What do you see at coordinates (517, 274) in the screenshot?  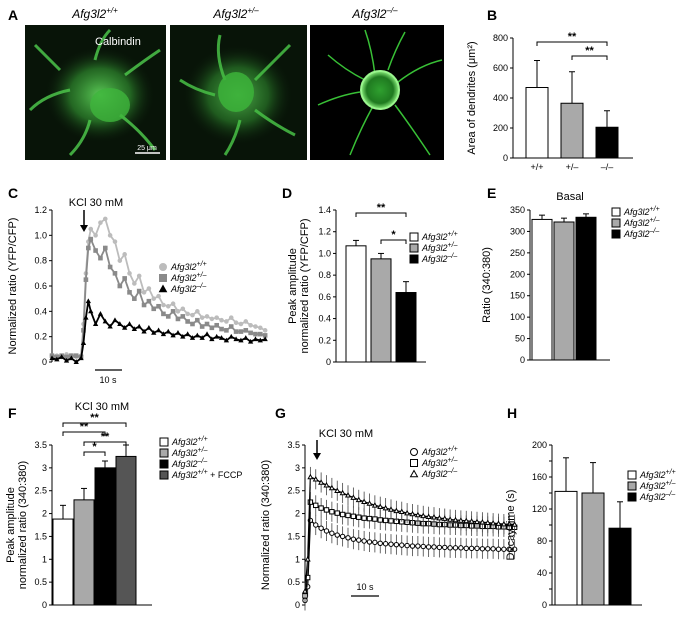 I see `chart-E-y-tick-label: 200` at bounding box center [517, 274].